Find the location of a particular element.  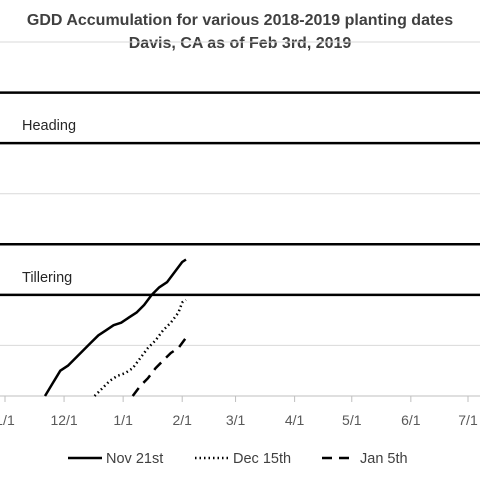

stage-label-tillering: Tillering is located at coordinates (47, 278).